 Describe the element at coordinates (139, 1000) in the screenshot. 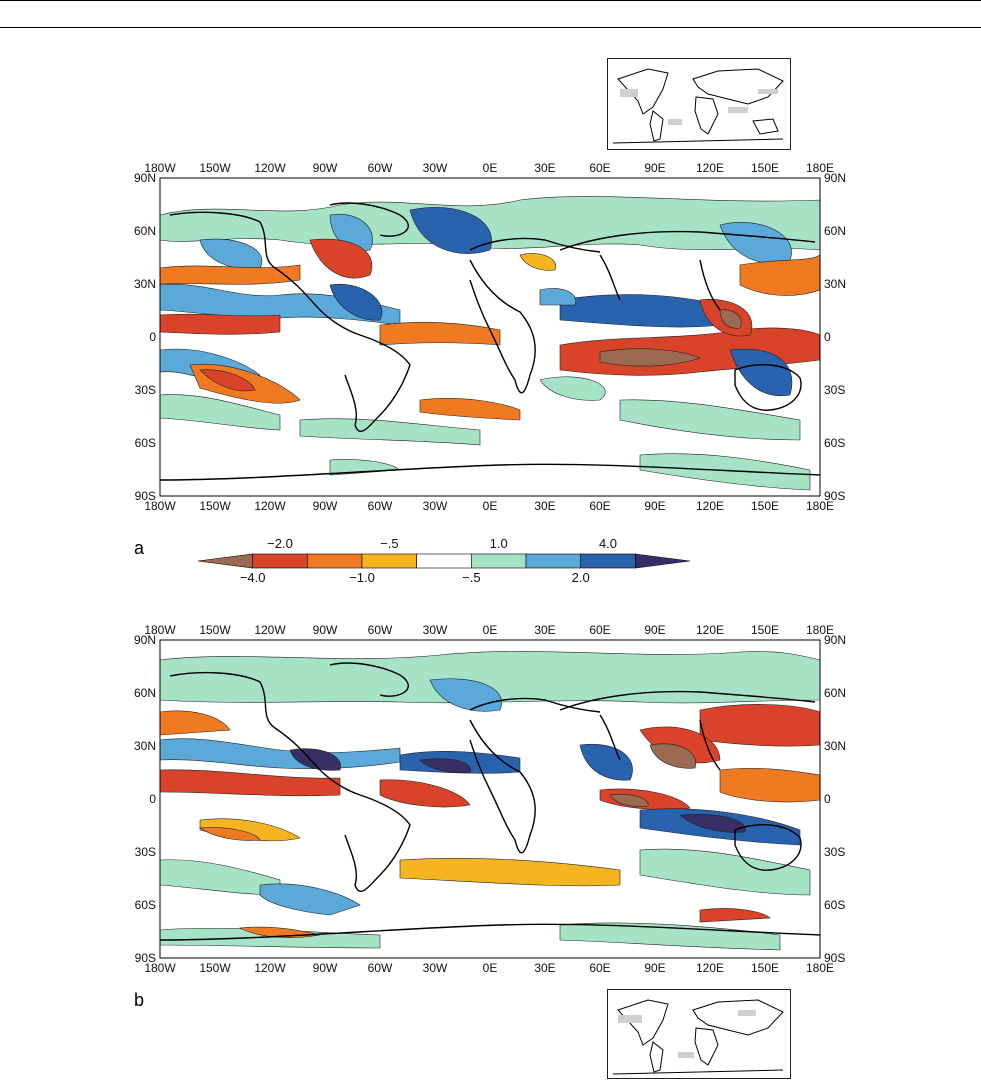

I see `panel-b-label: b` at that location.